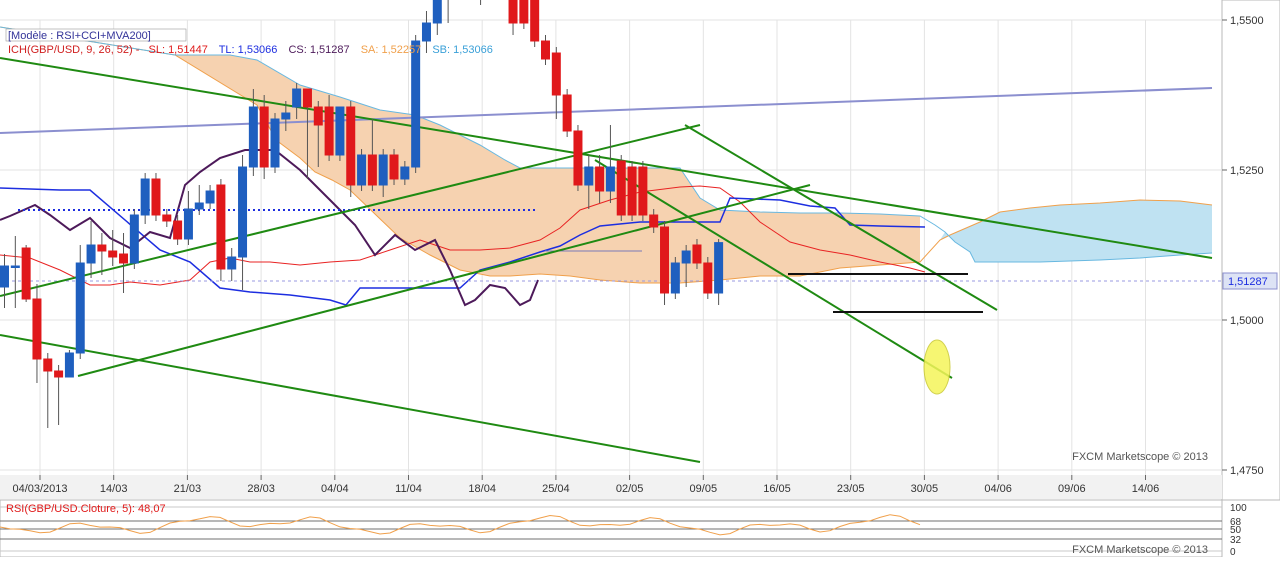  I want to click on date-tick-label: 23/05, so click(851, 489).